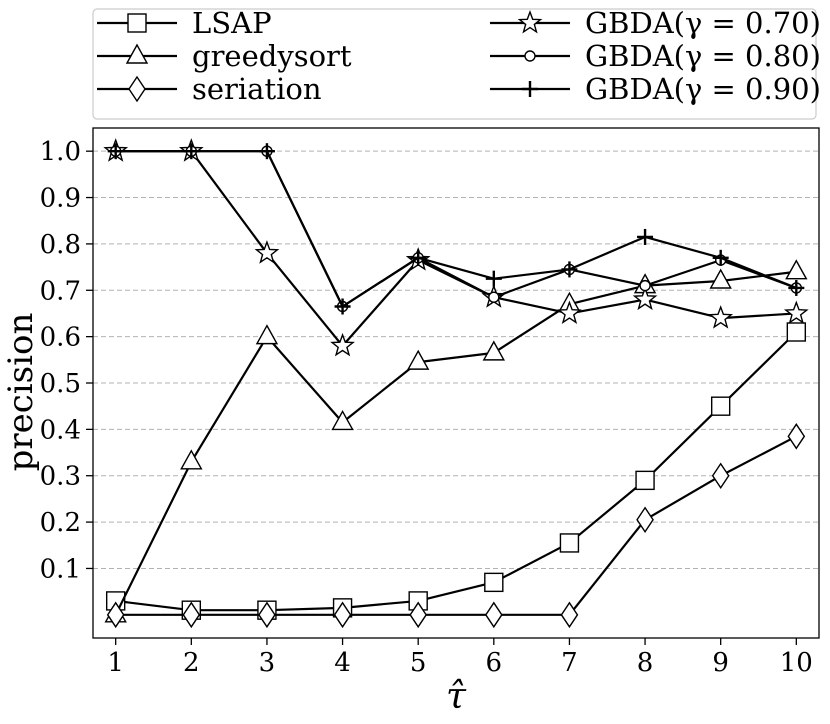 The image size is (830, 724). What do you see at coordinates (645, 663) in the screenshot?
I see `x-tick-label: 8` at bounding box center [645, 663].